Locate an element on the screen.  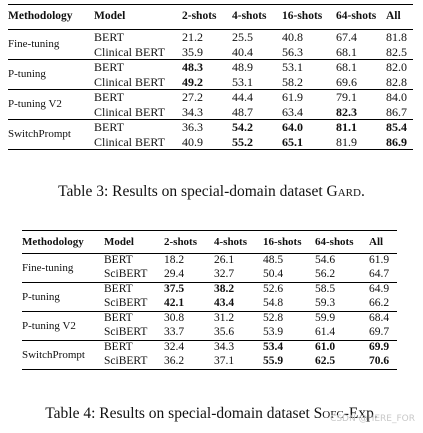
caption-dataset-smallcaps: ard is located at coordinates (349, 191).